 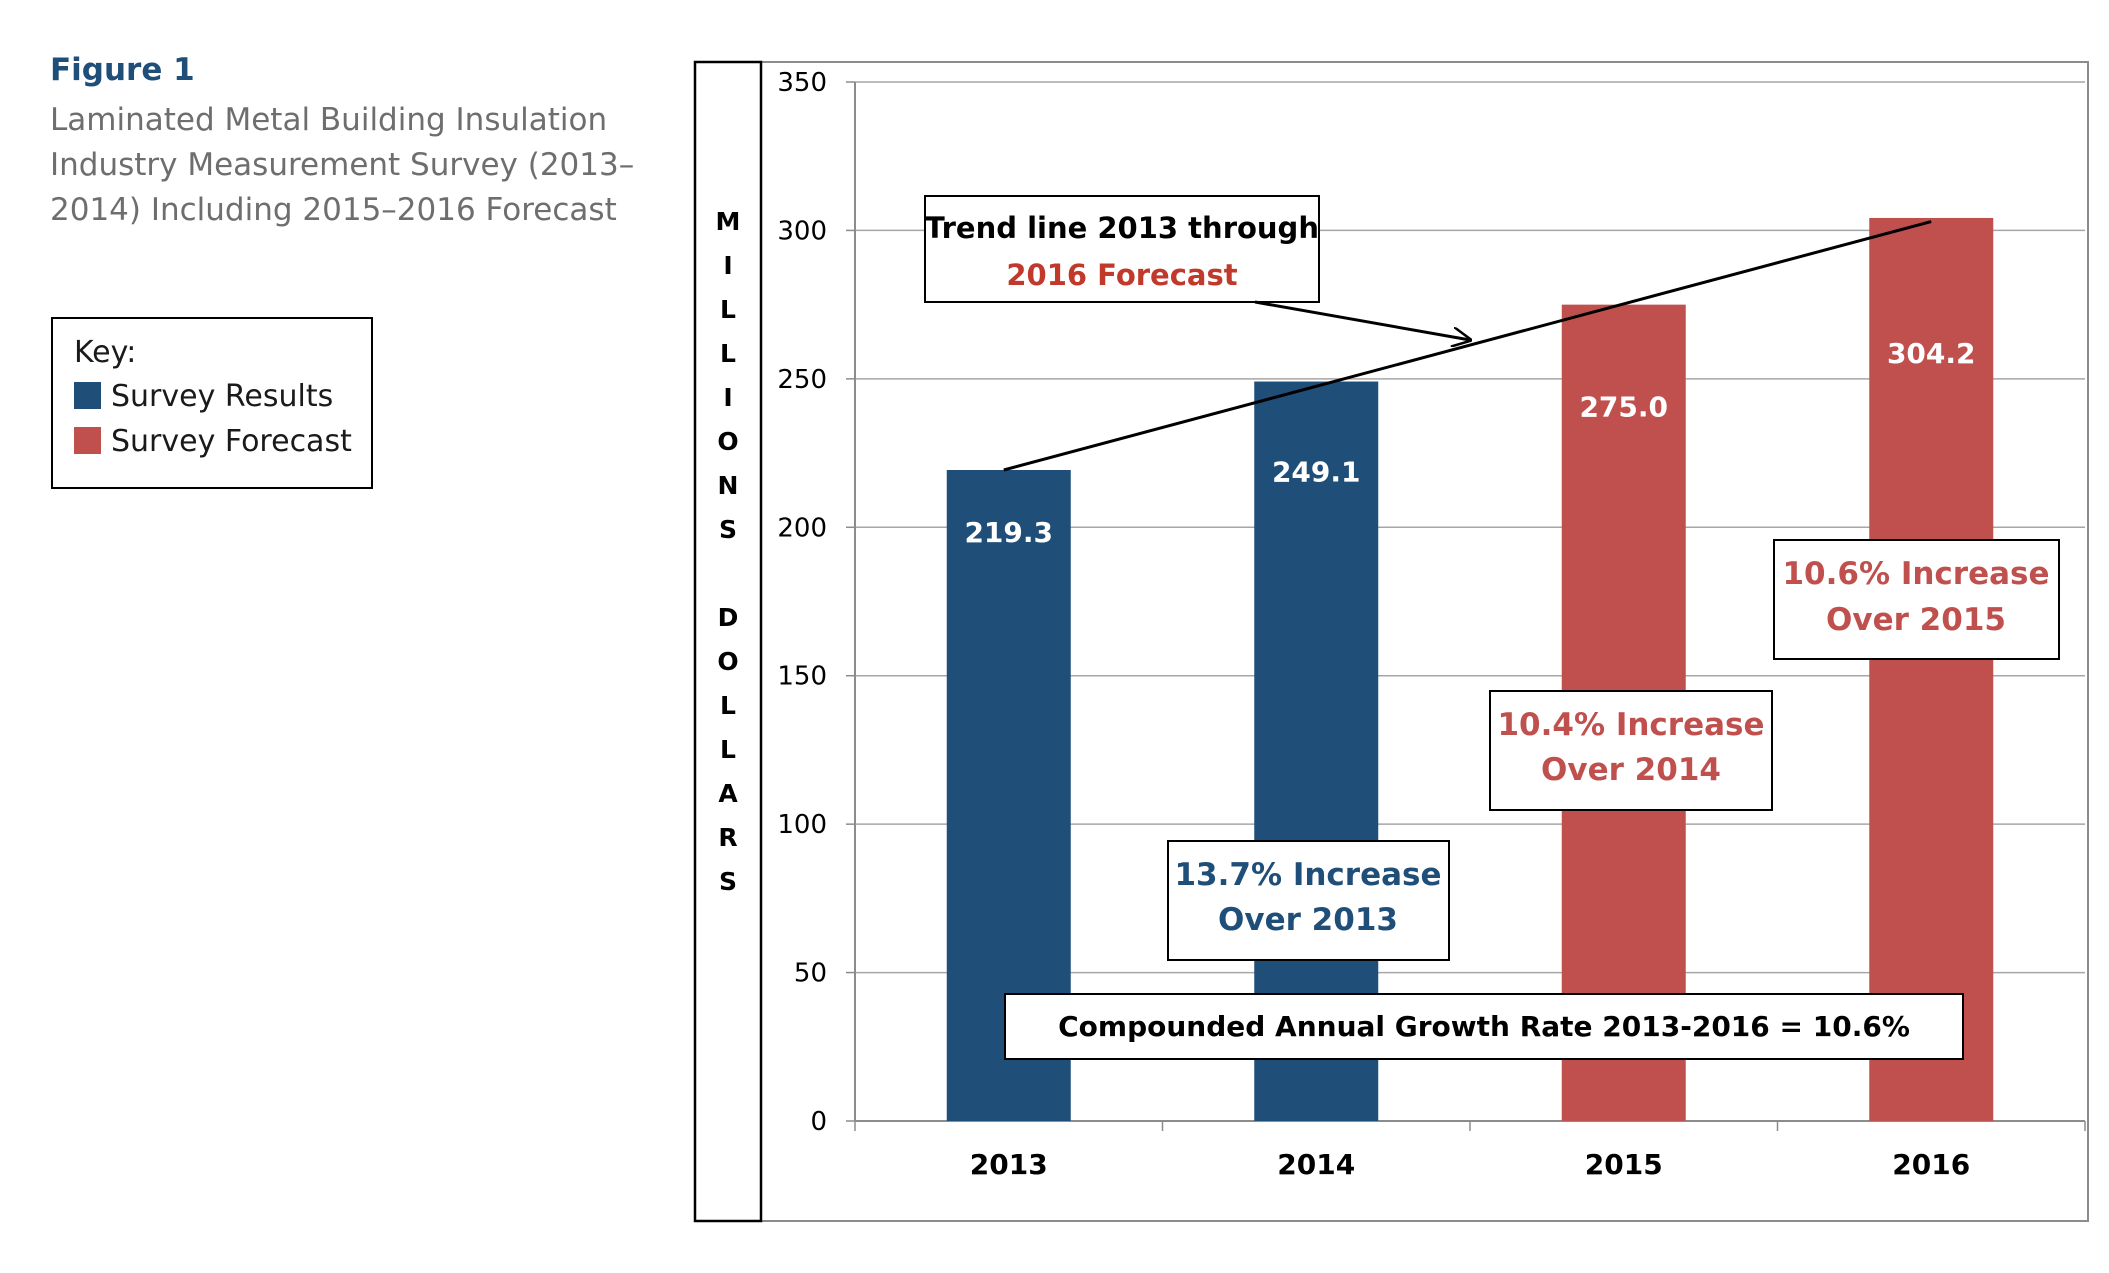 What do you see at coordinates (802, 83) in the screenshot?
I see `y-tick-label: 350` at bounding box center [802, 83].